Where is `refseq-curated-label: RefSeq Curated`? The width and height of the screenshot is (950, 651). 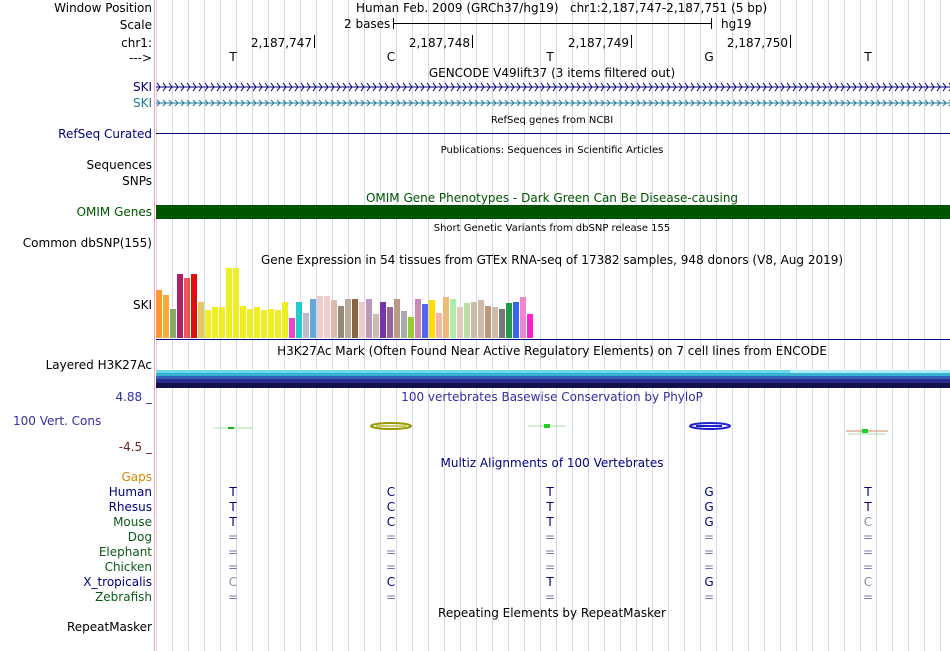 refseq-curated-label: RefSeq Curated is located at coordinates (105, 134).